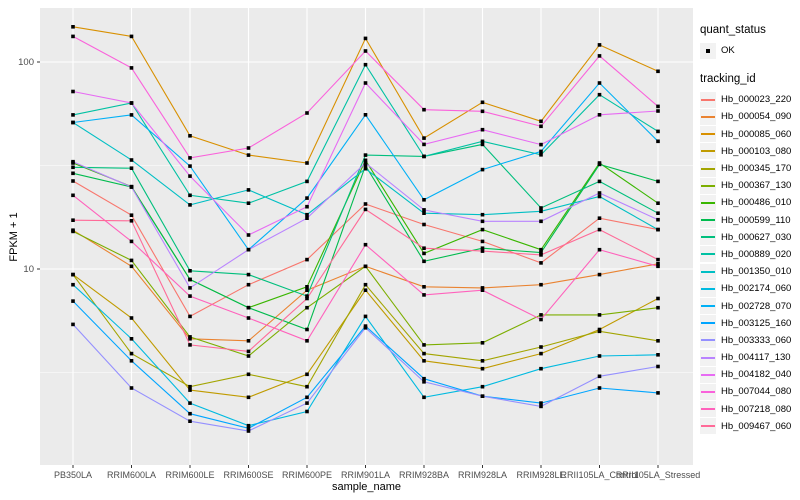 Image resolution: width=800 pixels, height=500 pixels. Describe the element at coordinates (131, 475) in the screenshot. I see `x-tick-label: RRIM600LA` at that location.